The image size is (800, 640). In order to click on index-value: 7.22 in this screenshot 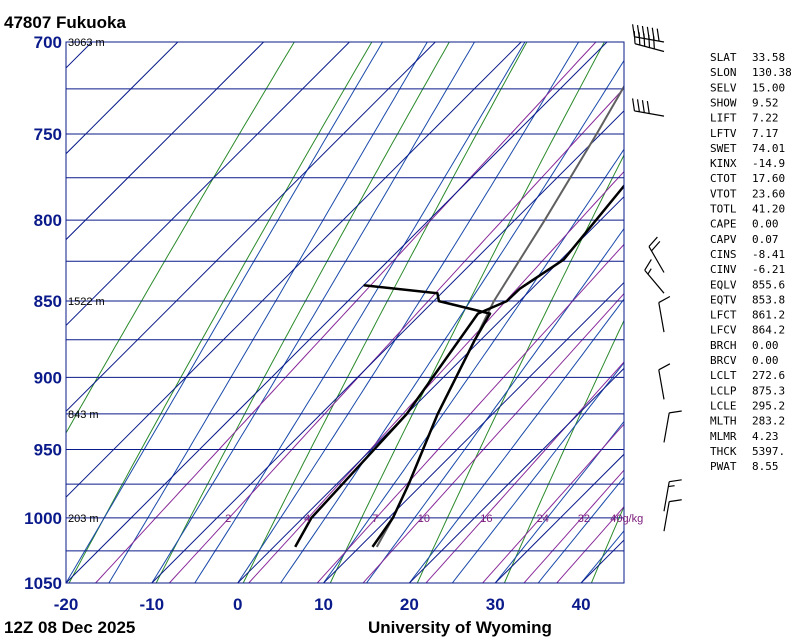, I will do `click(765, 118)`.